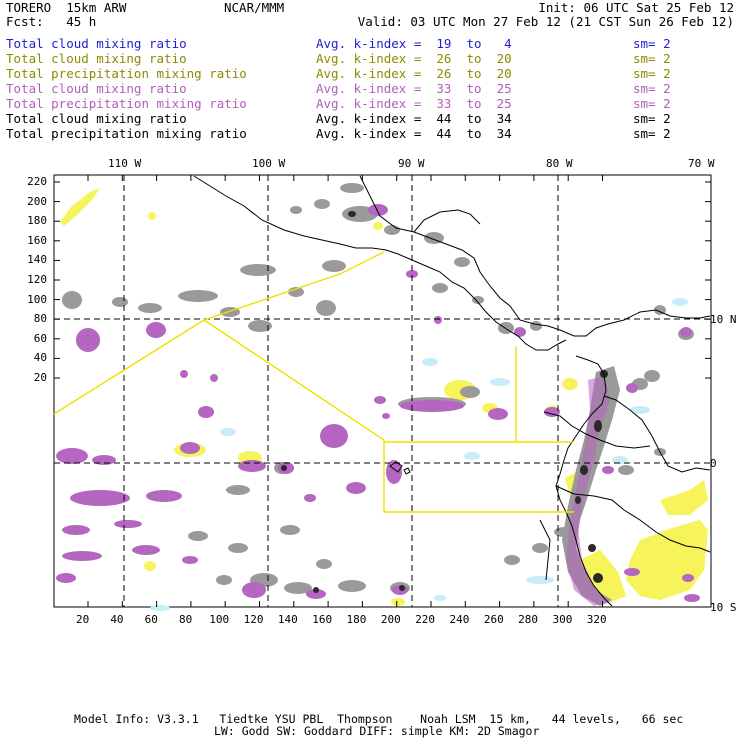  Describe the element at coordinates (219, 619) in the screenshot. I see `bottom-grid-label: 100` at that location.